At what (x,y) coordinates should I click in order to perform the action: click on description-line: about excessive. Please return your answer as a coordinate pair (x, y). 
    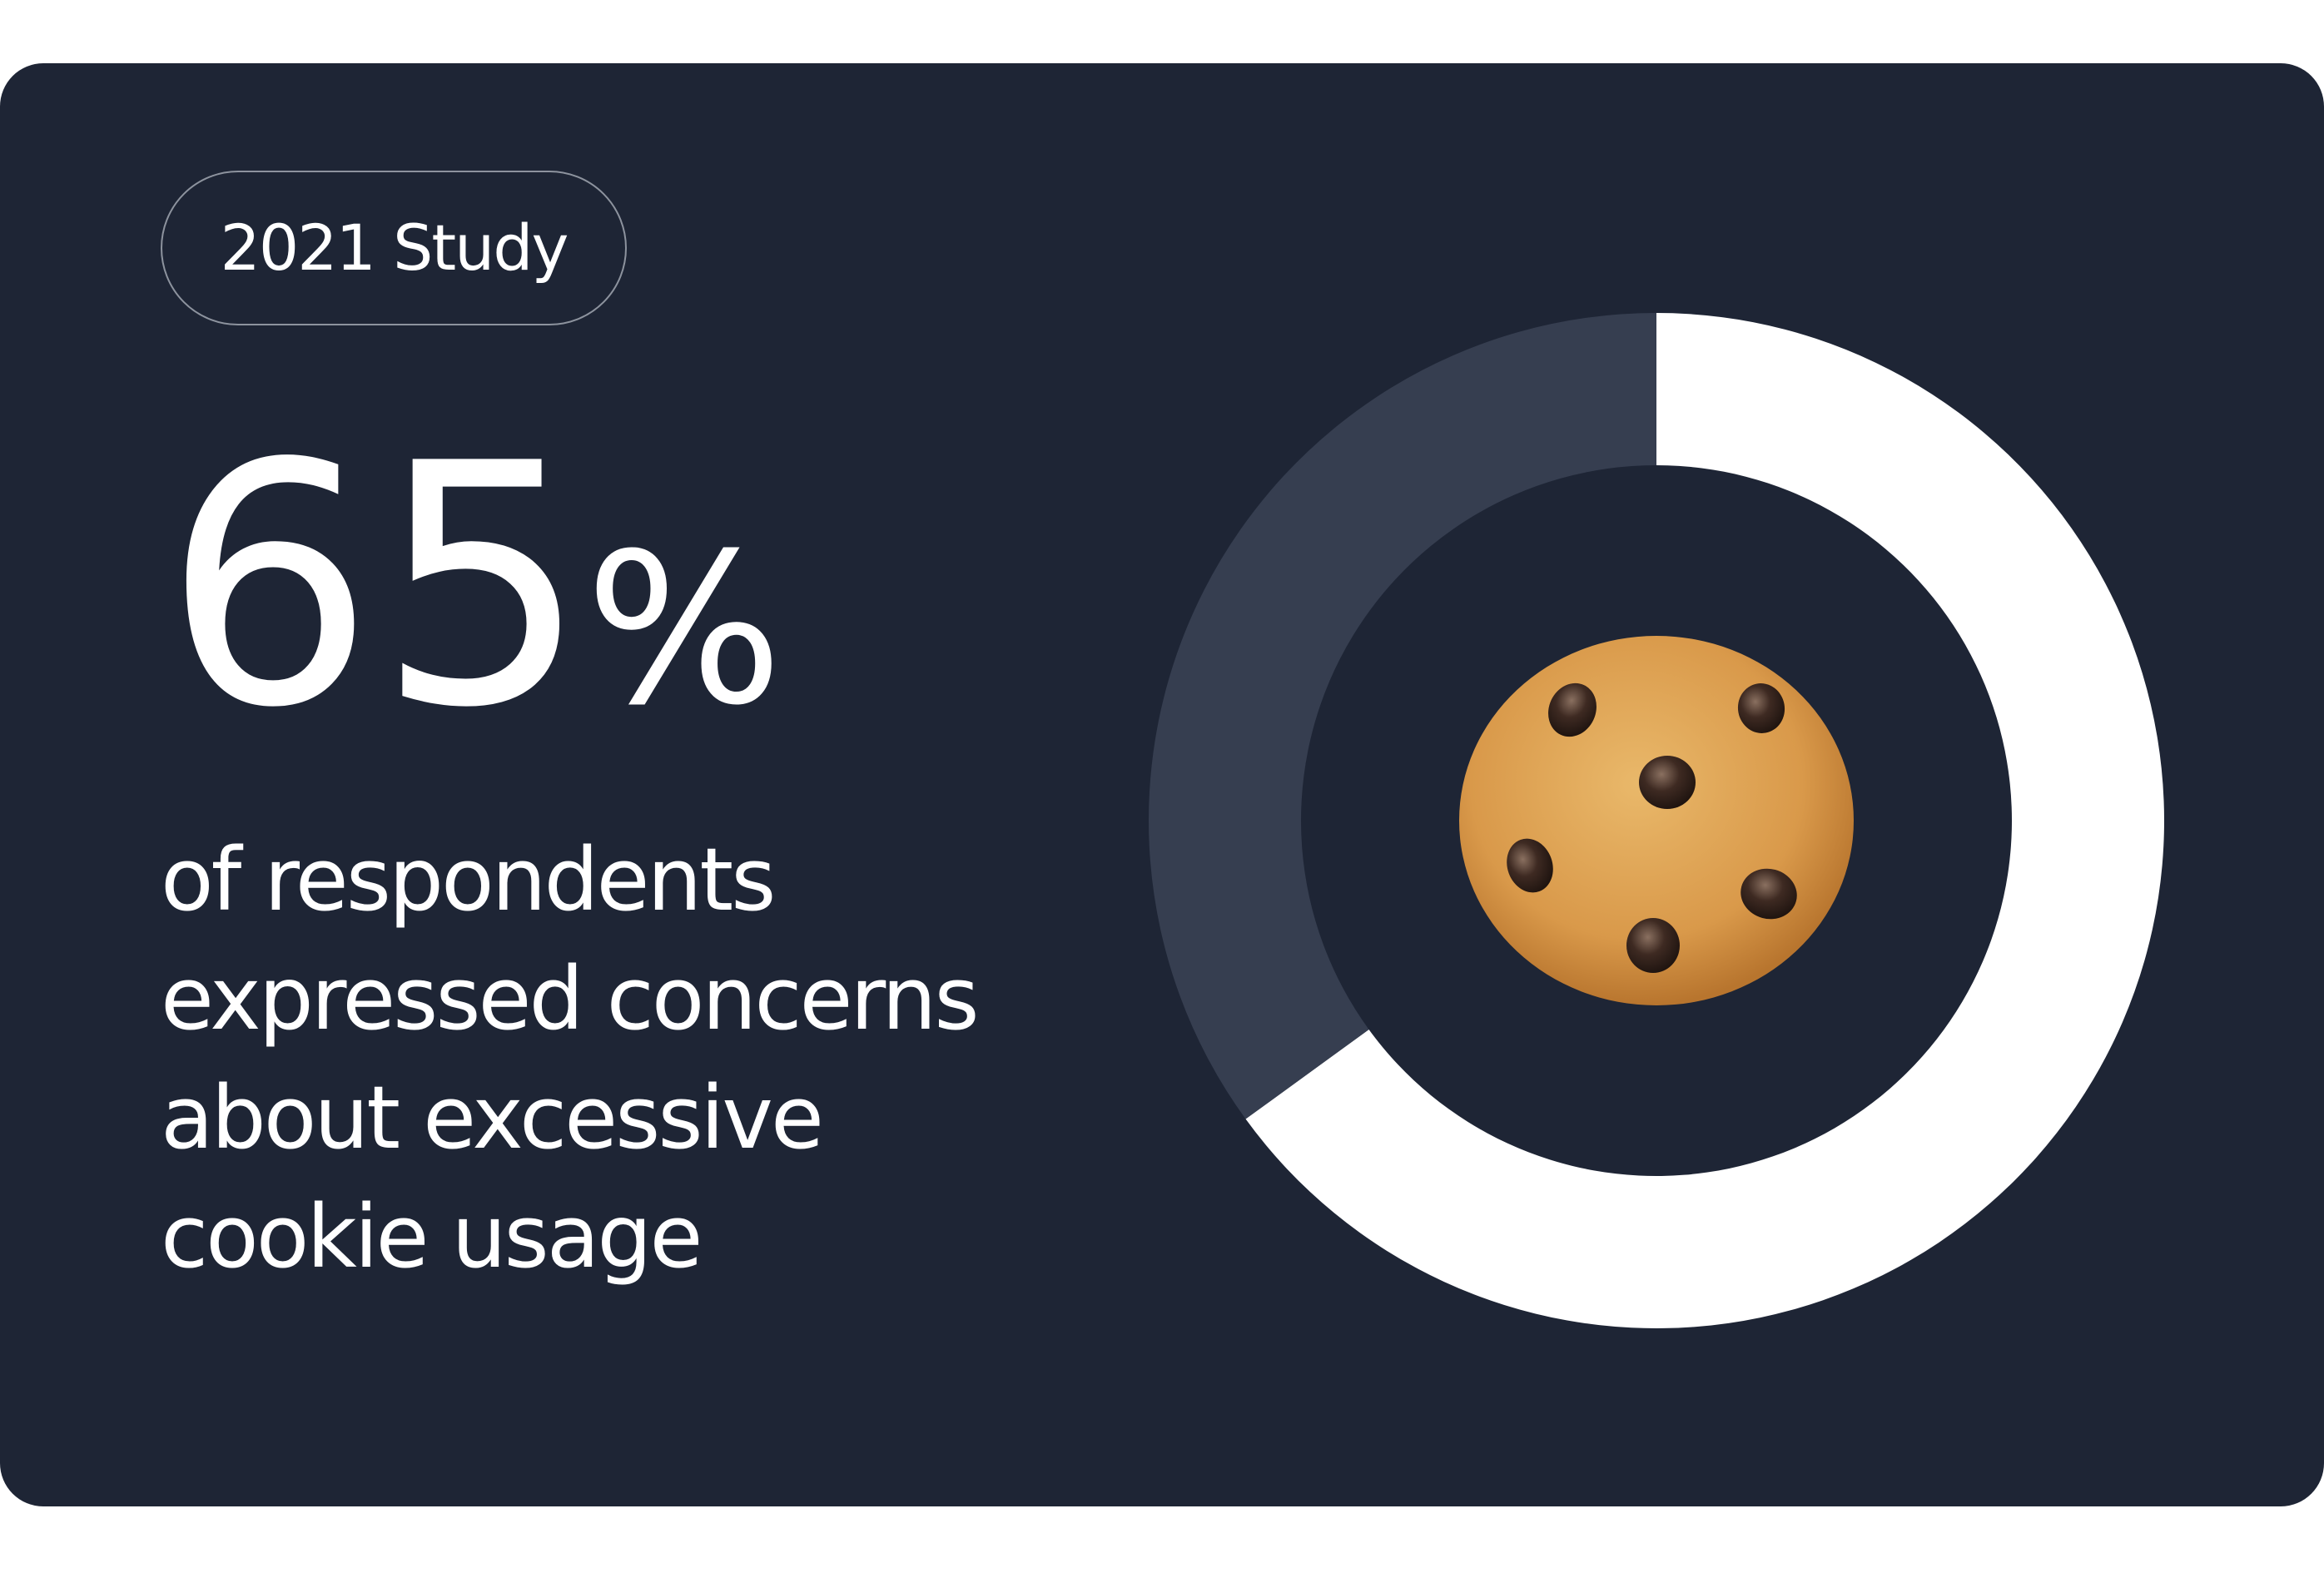
    Looking at the image, I should click on (492, 1118).